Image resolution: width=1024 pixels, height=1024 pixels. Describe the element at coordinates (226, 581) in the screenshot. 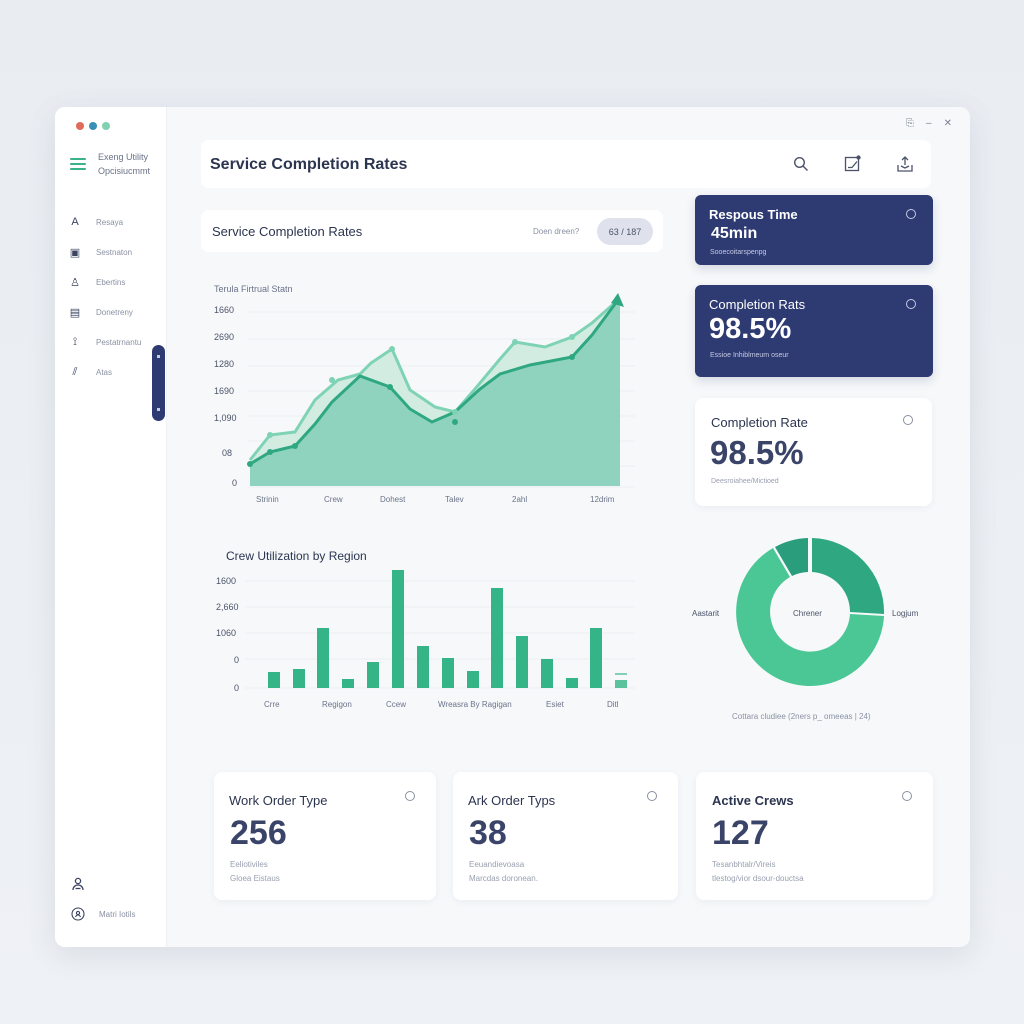

I see `y-tick: 1600` at that location.